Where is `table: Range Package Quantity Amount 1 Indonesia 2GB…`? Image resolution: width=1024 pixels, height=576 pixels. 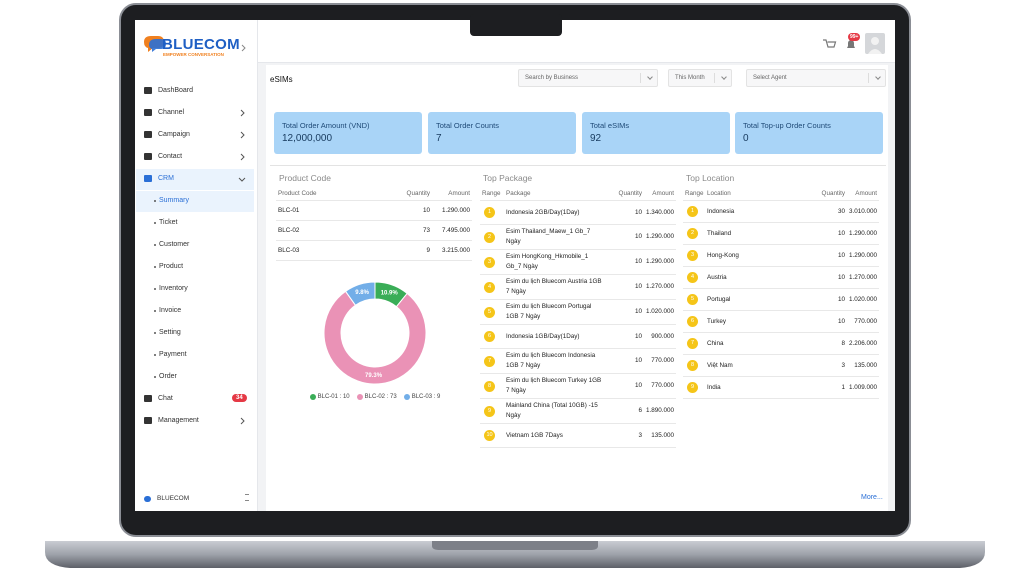 table: Range Package Quantity Amount 1 Indonesia 2GB… is located at coordinates (578, 317).